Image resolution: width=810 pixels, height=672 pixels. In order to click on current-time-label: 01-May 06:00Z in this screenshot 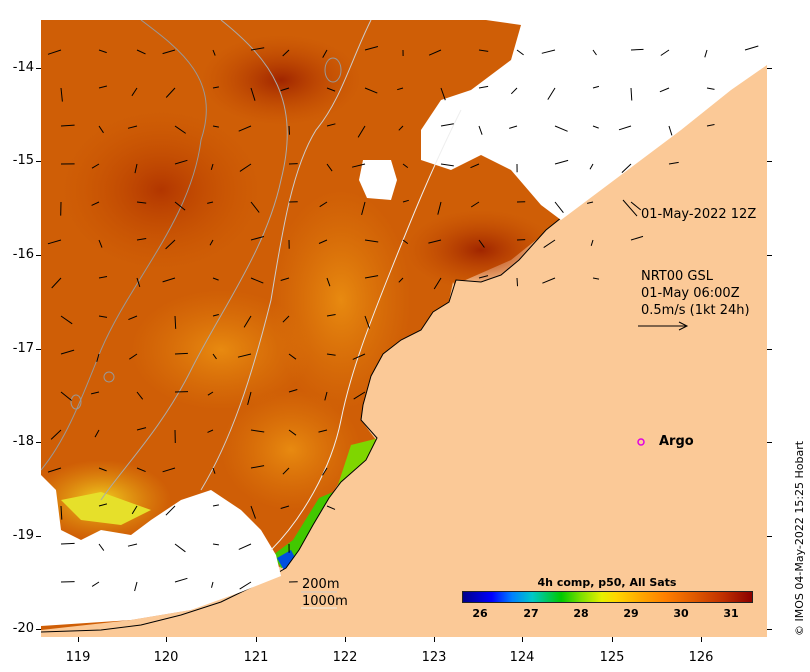, I will do `click(690, 293)`.